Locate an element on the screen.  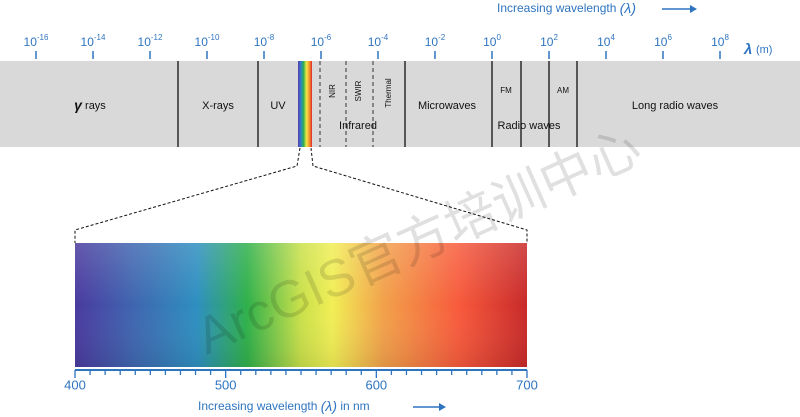
tick-exp: -2 is located at coordinates (442, 37).